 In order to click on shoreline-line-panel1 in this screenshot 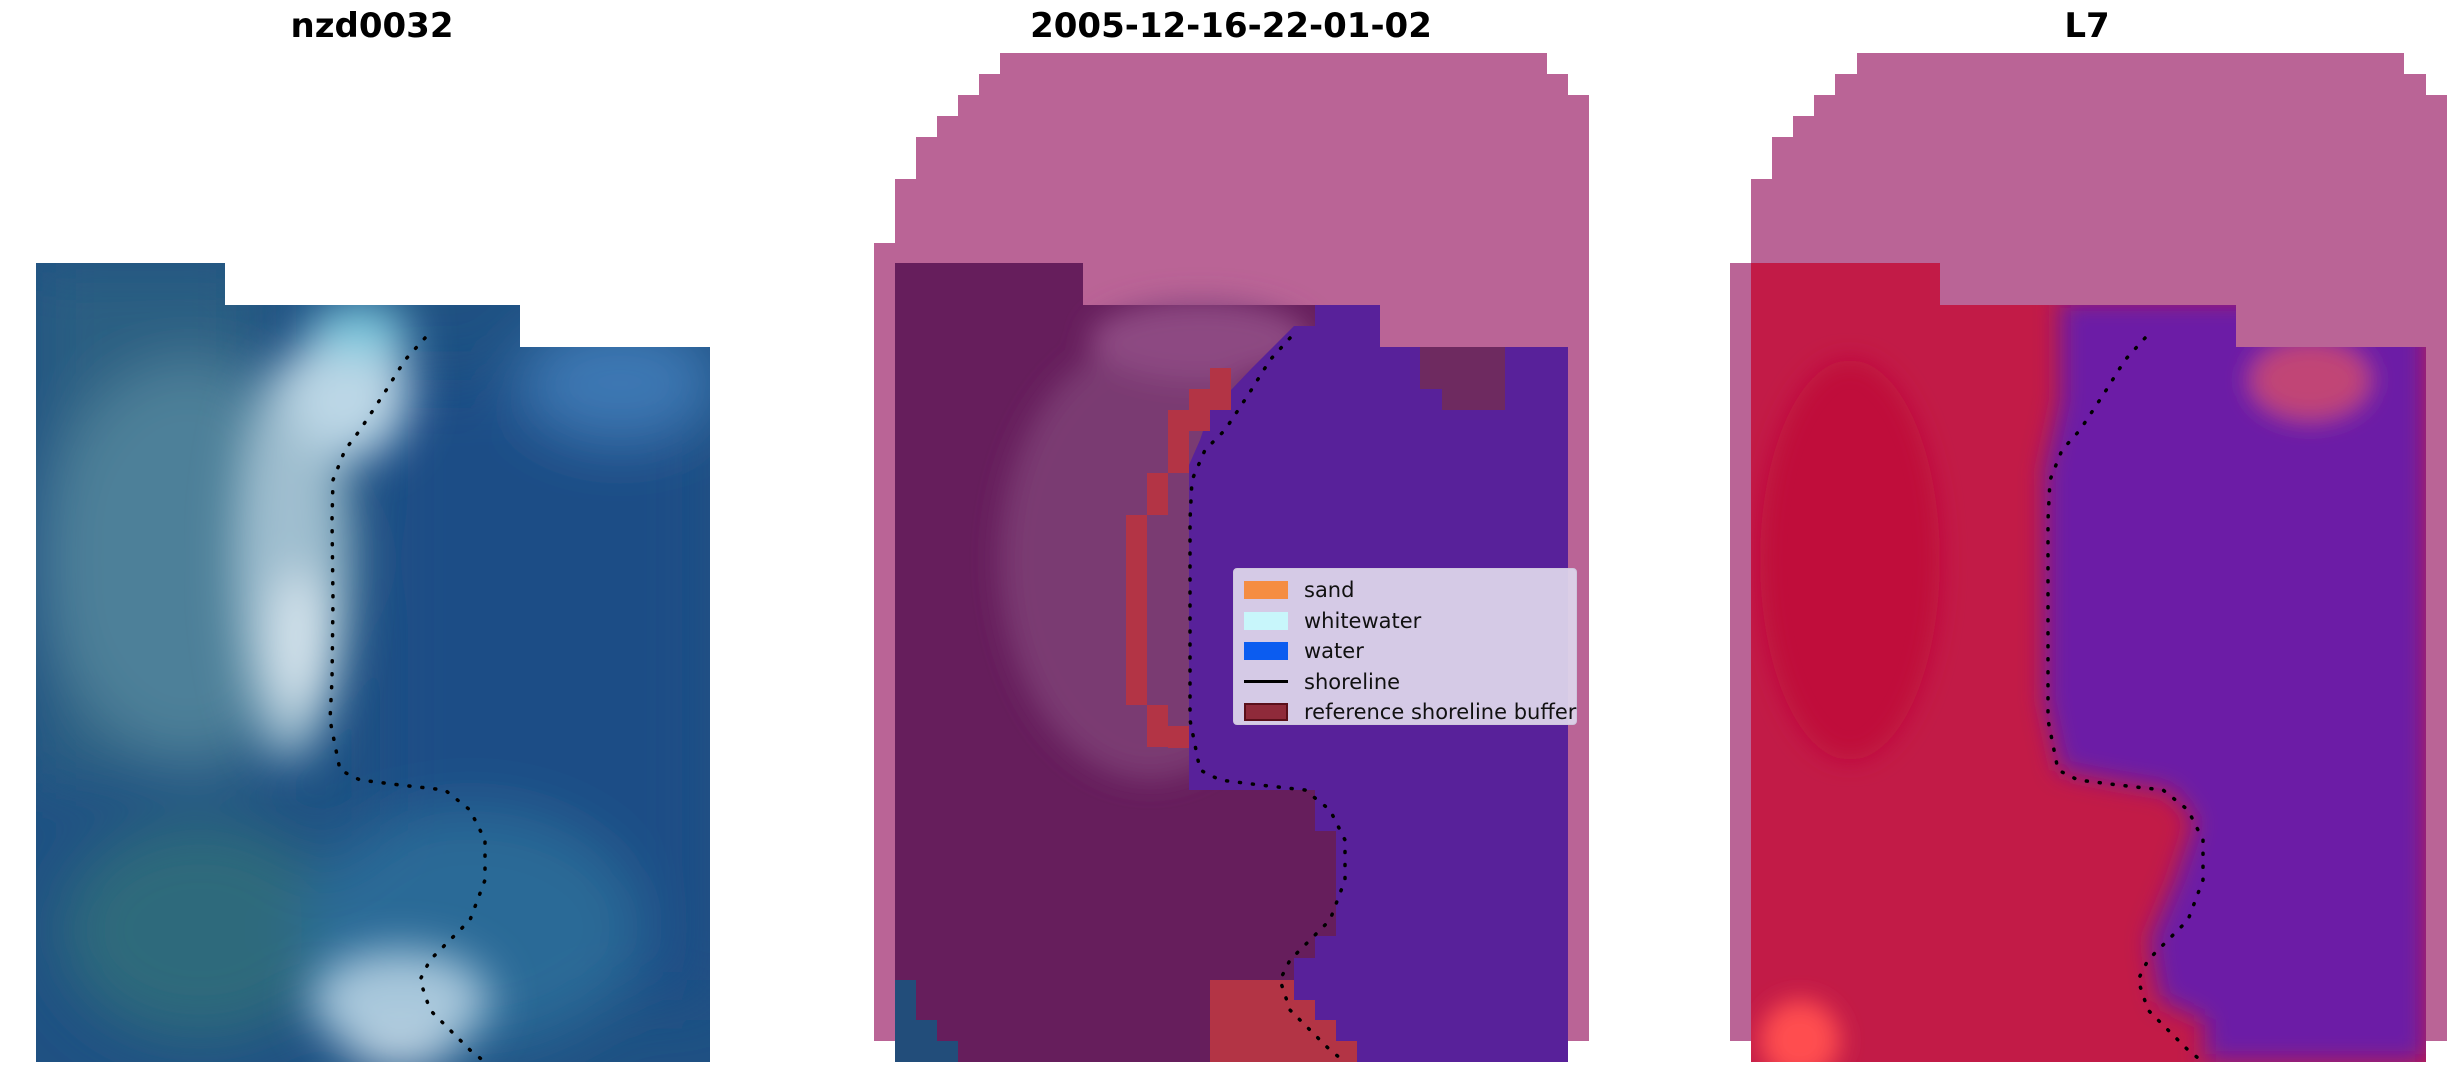, I will do `click(407, 700)`.